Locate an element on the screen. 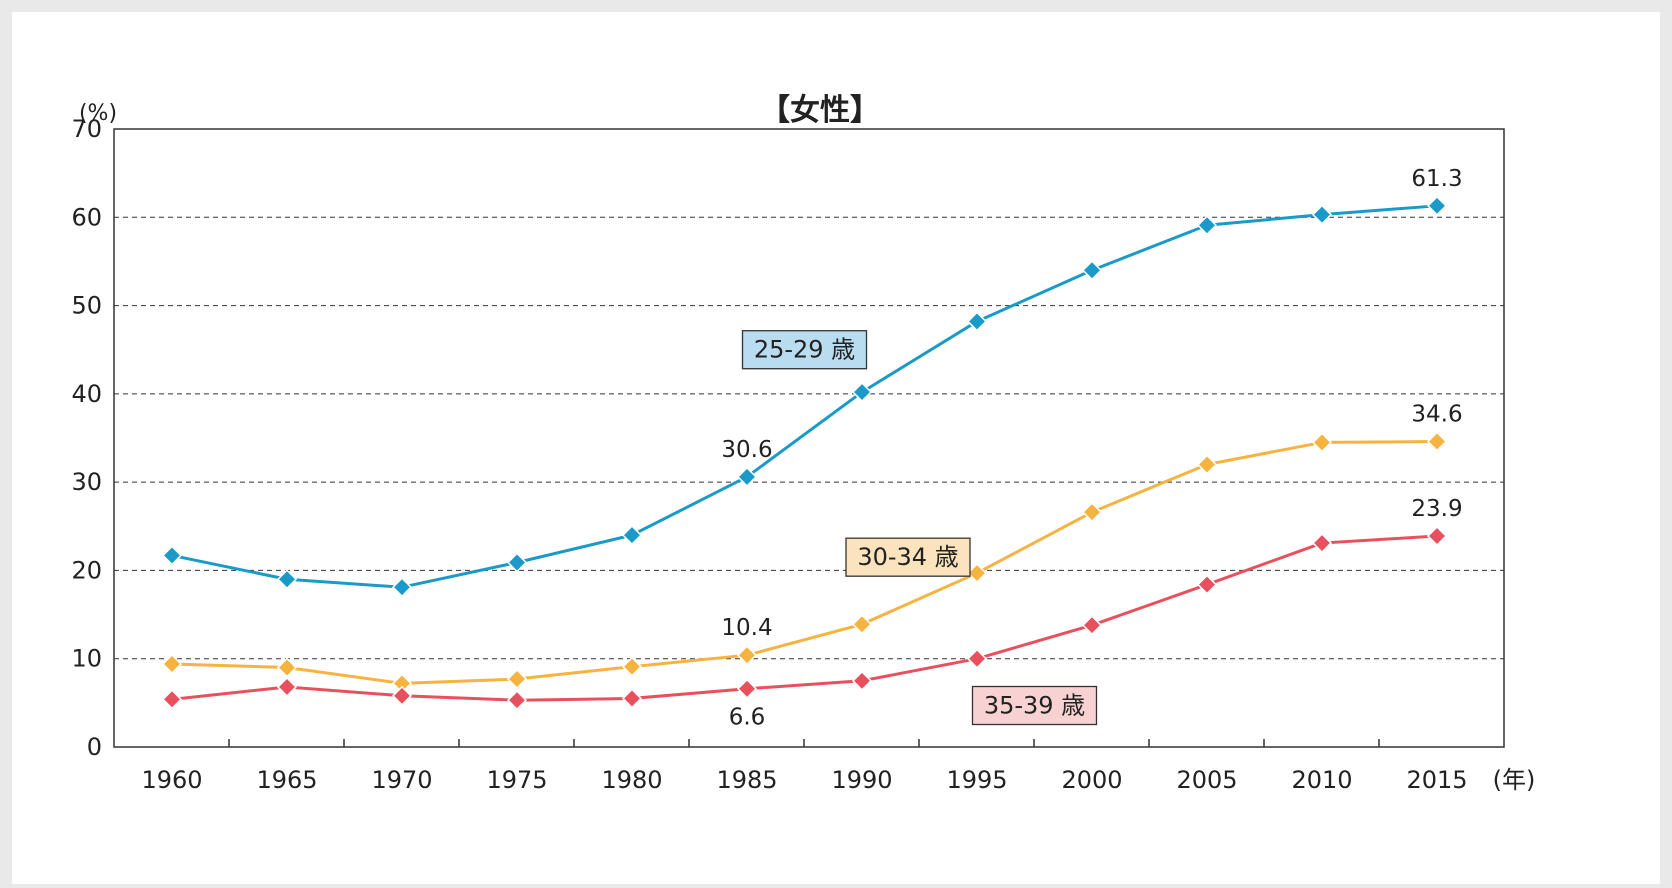 Image resolution: width=1672 pixels, height=888 pixels. data-label: 61.3 is located at coordinates (1436, 179).